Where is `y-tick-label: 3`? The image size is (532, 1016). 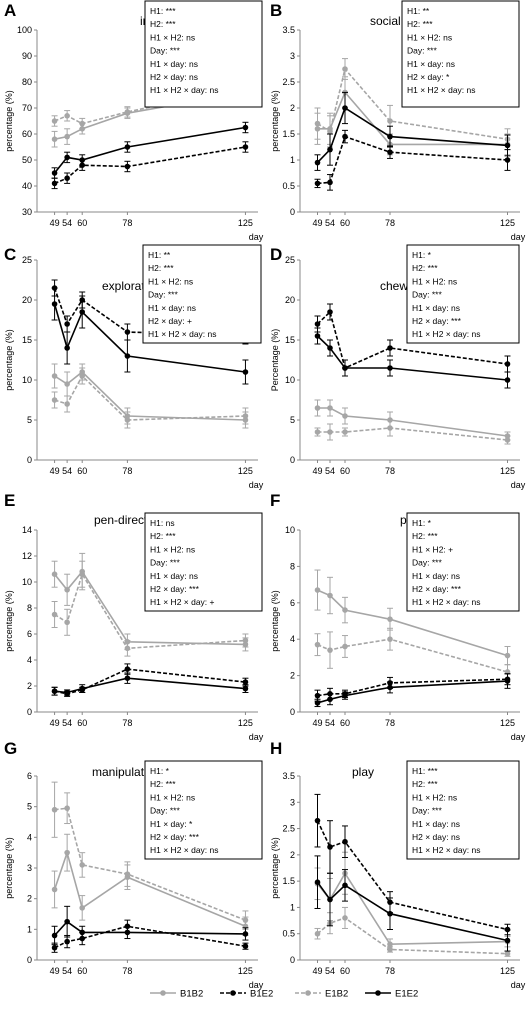 y-tick-label: 3 is located at coordinates (292, 802).